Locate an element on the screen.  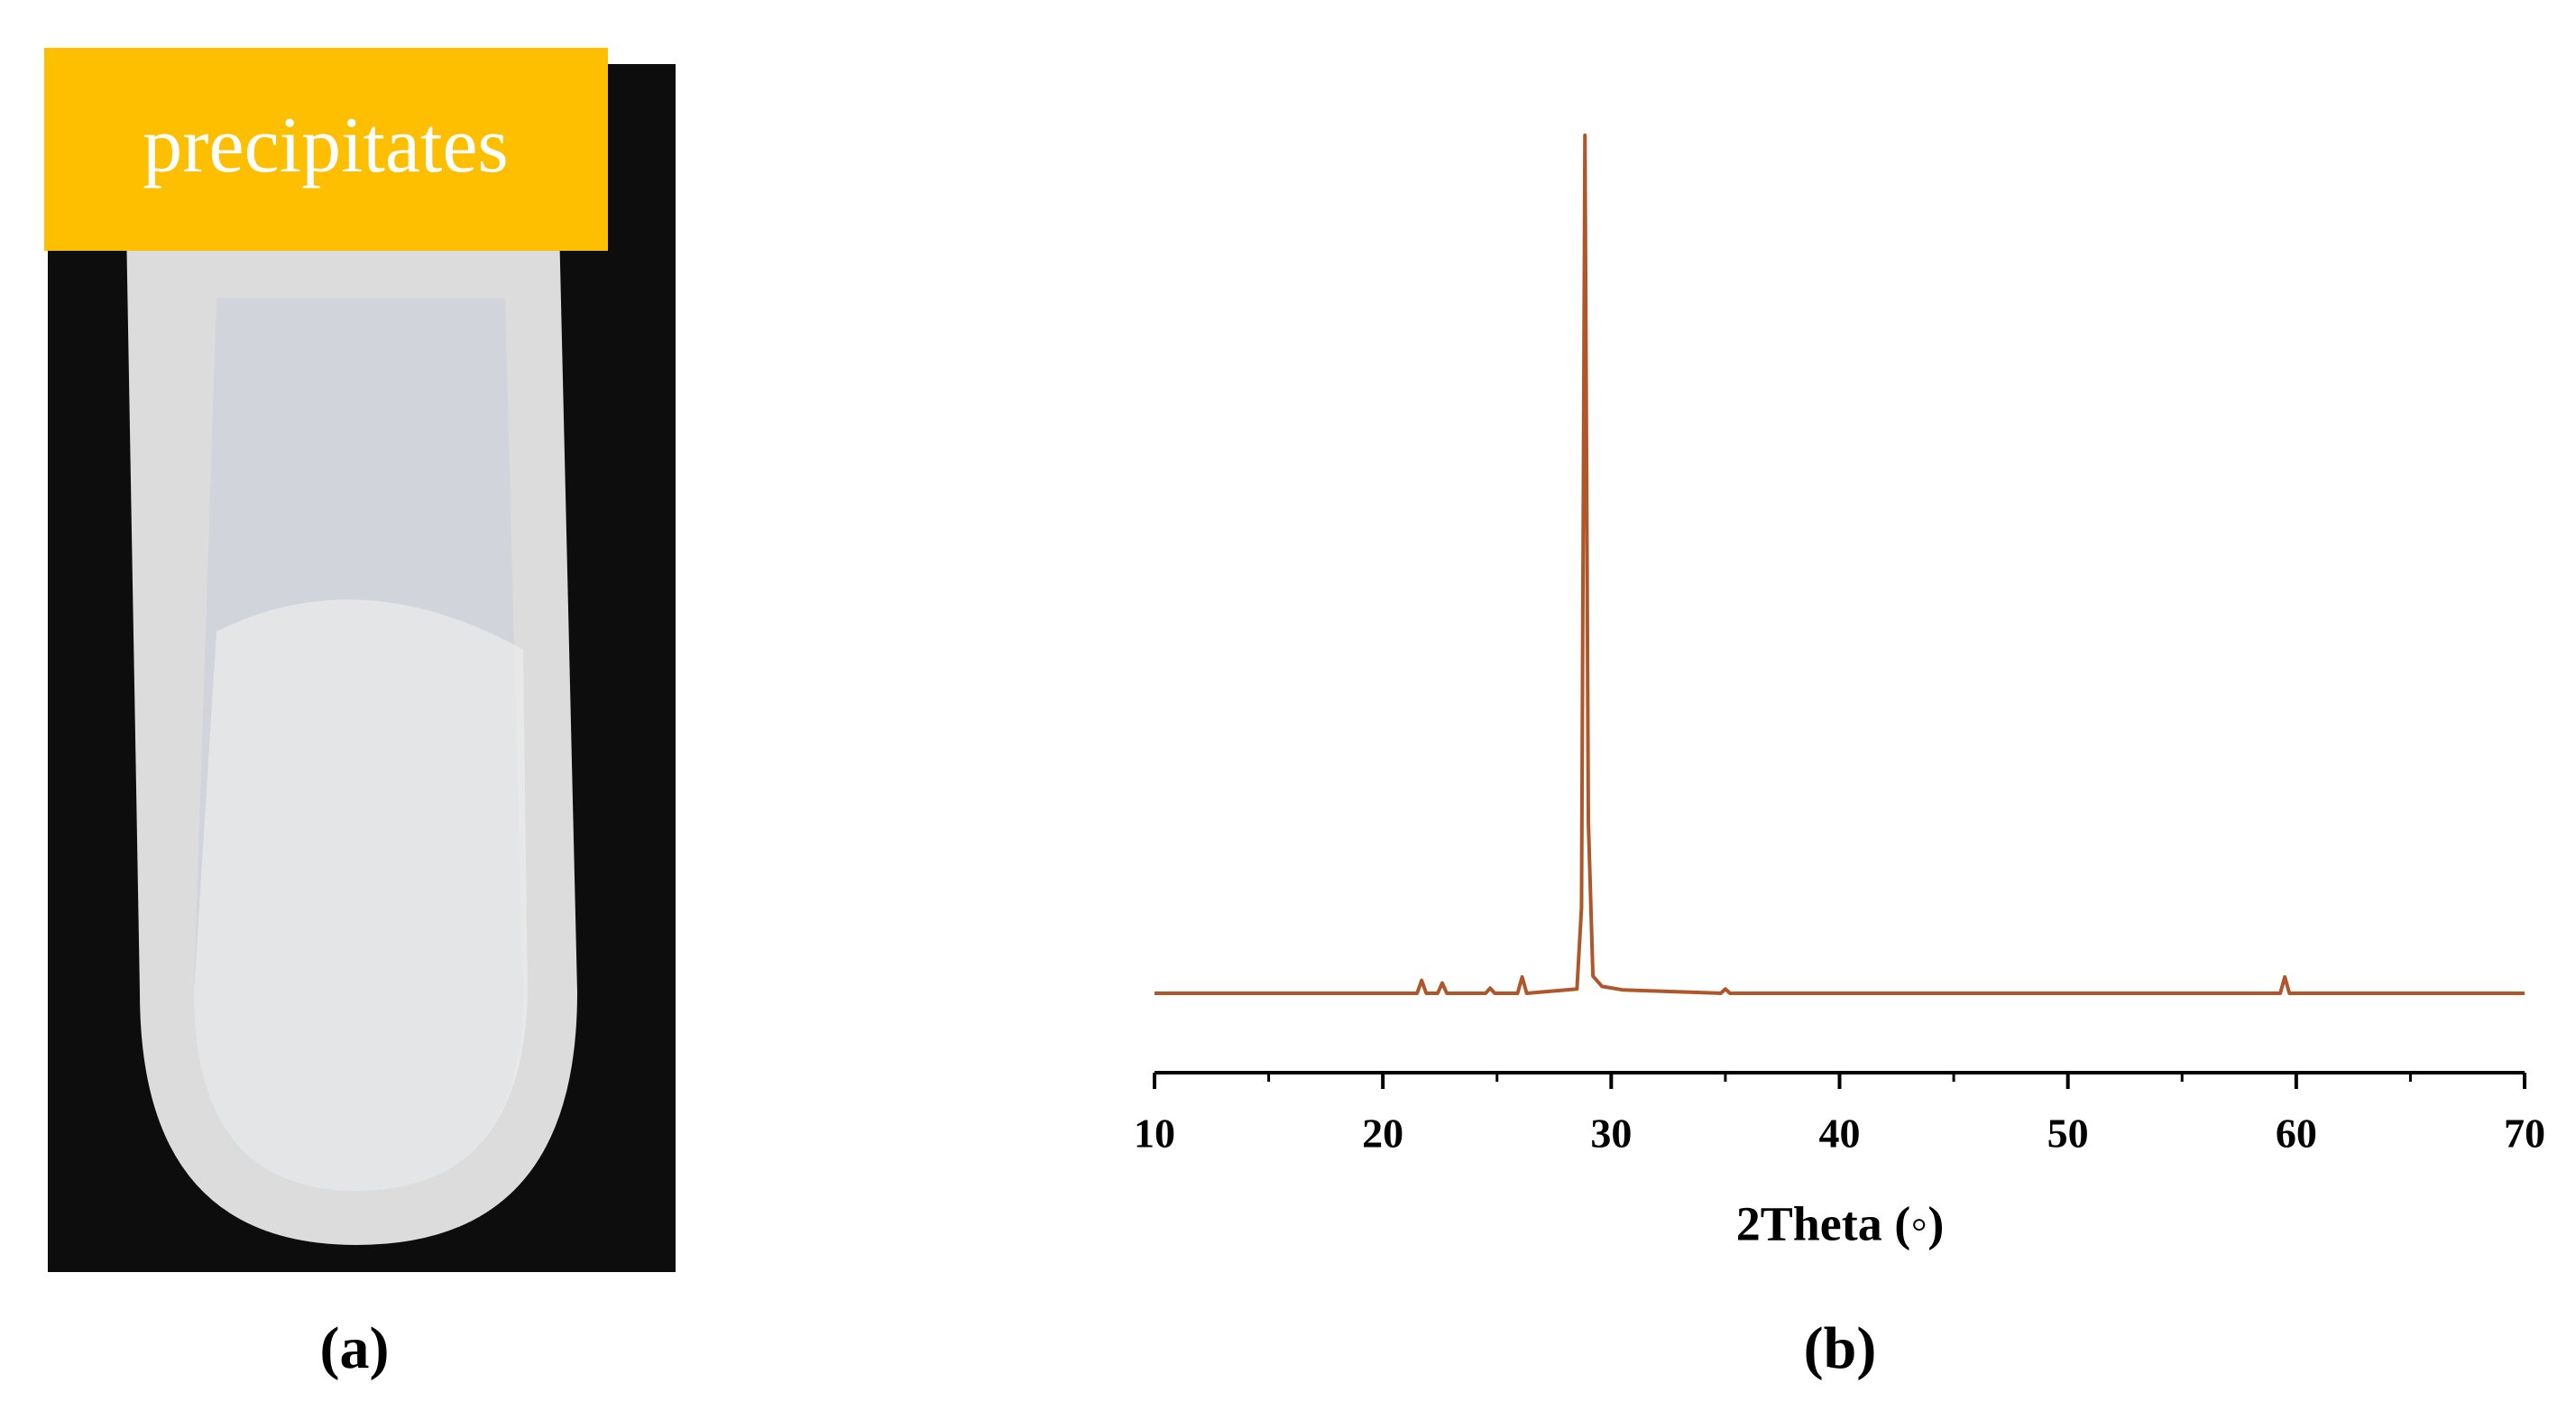
panel-label: (a) is located at coordinates (355, 1348).